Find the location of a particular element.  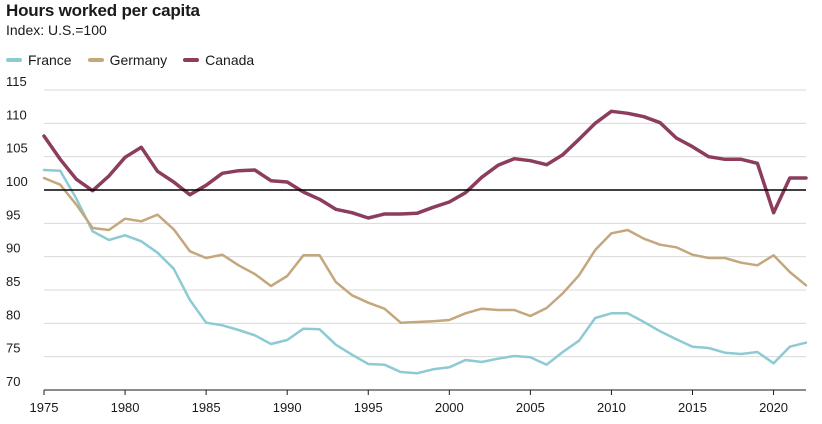

y-tick-label-105: 105 is located at coordinates (17, 148).